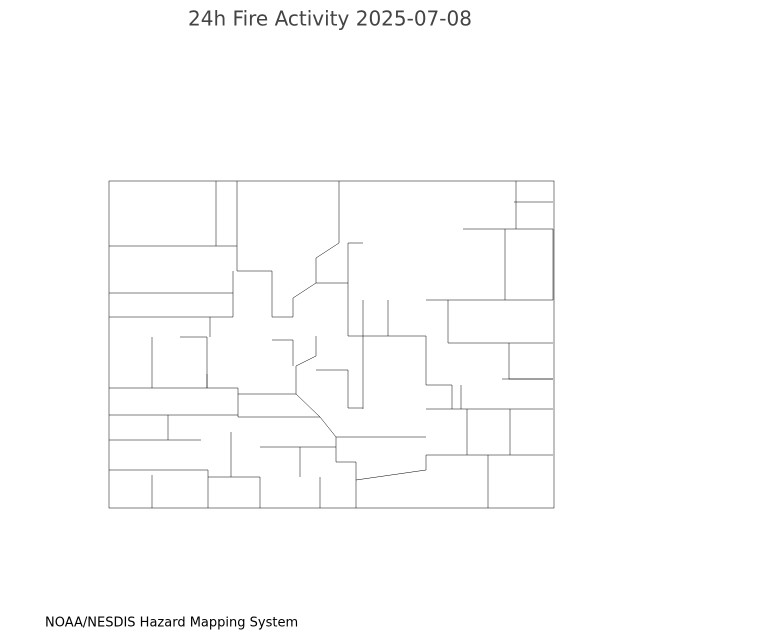 Image resolution: width=764 pixels, height=644 pixels. What do you see at coordinates (171, 623) in the screenshot?
I see `source-note: NOAA/NESDIS Hazard Mapping System` at bounding box center [171, 623].